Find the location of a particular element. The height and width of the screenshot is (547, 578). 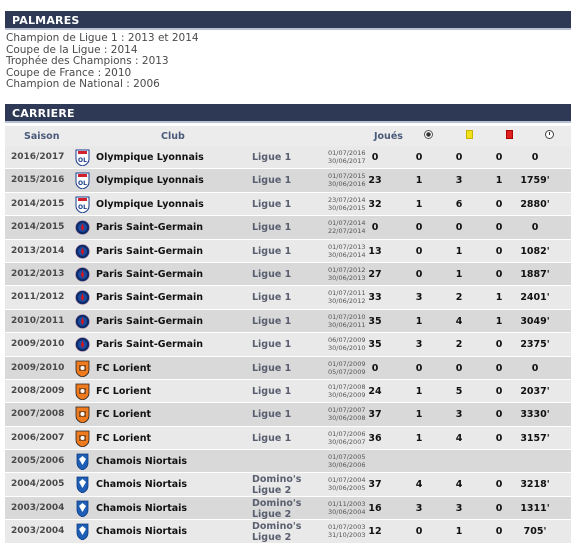

row-dates: 01/07/2009 05/07/2009 is located at coordinates (346, 368).